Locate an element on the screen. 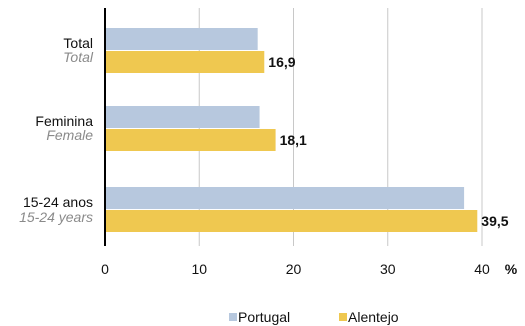 This screenshot has width=525, height=326. category-label-english: Total is located at coordinates (78, 57).